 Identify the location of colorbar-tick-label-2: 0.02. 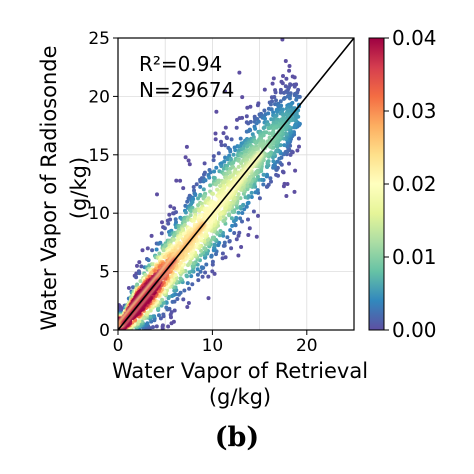
(414, 184).